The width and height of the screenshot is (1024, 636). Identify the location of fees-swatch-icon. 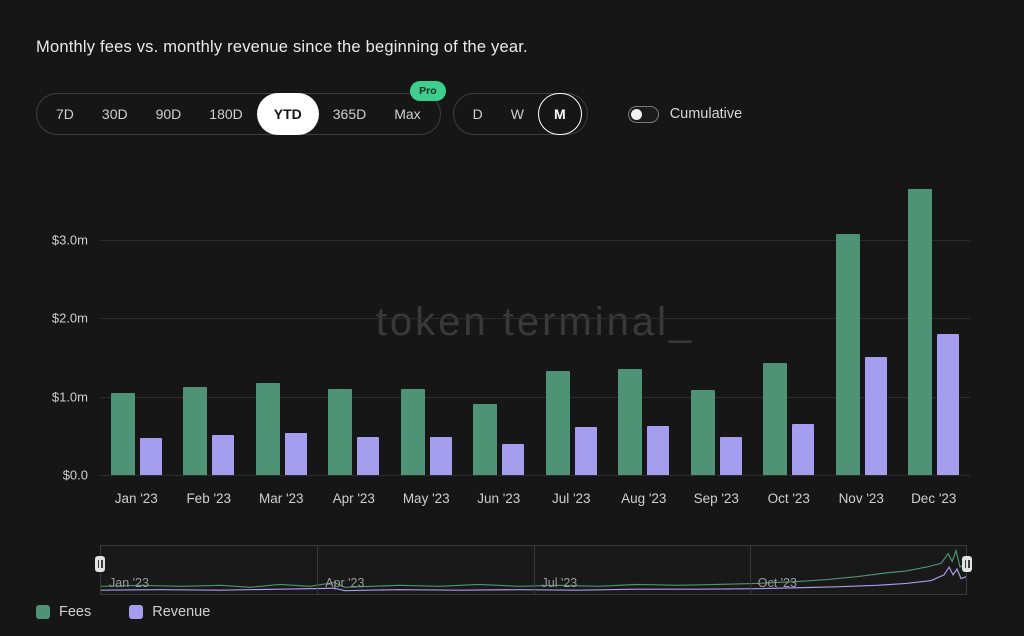
(43, 612).